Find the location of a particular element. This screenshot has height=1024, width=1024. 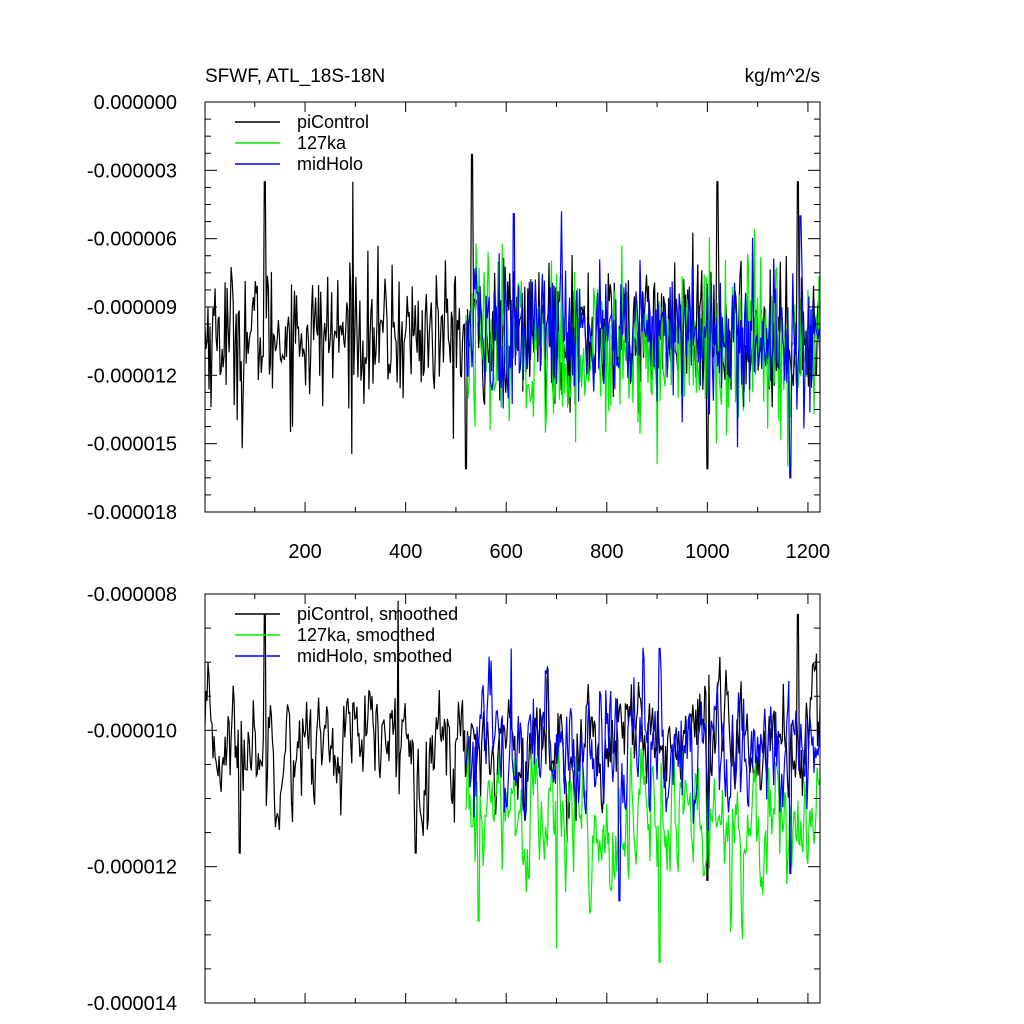

y-tick-label: 0.000000 is located at coordinates (135, 103).